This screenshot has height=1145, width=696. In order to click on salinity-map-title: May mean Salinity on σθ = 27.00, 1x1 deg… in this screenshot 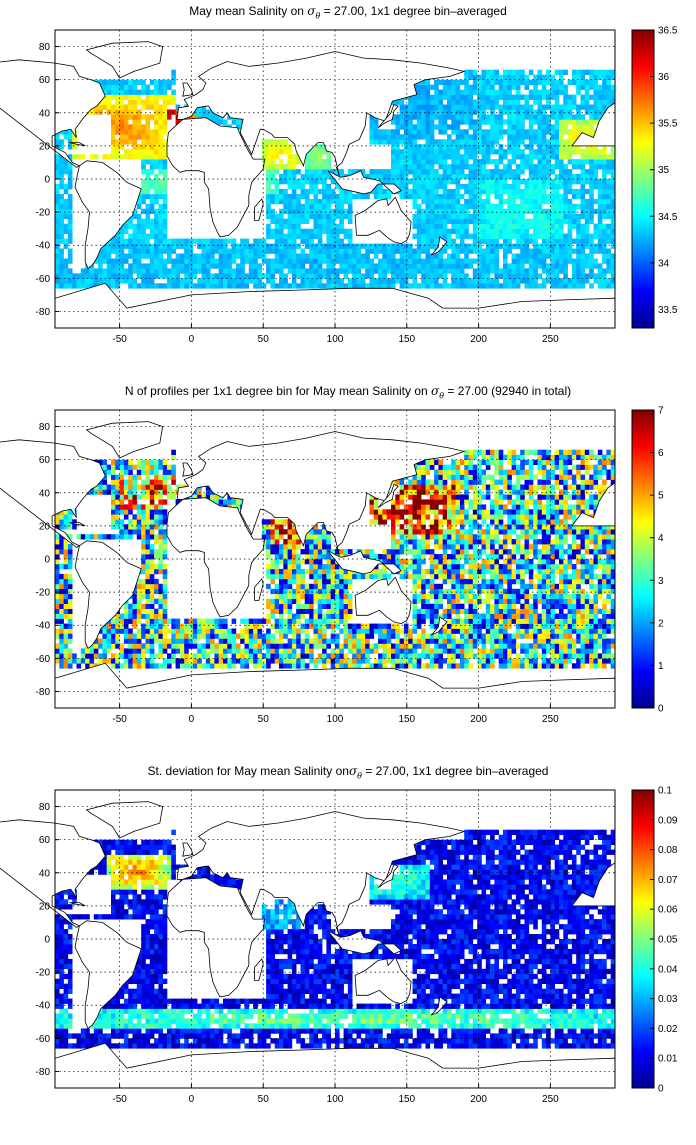, I will do `click(348, 12)`.